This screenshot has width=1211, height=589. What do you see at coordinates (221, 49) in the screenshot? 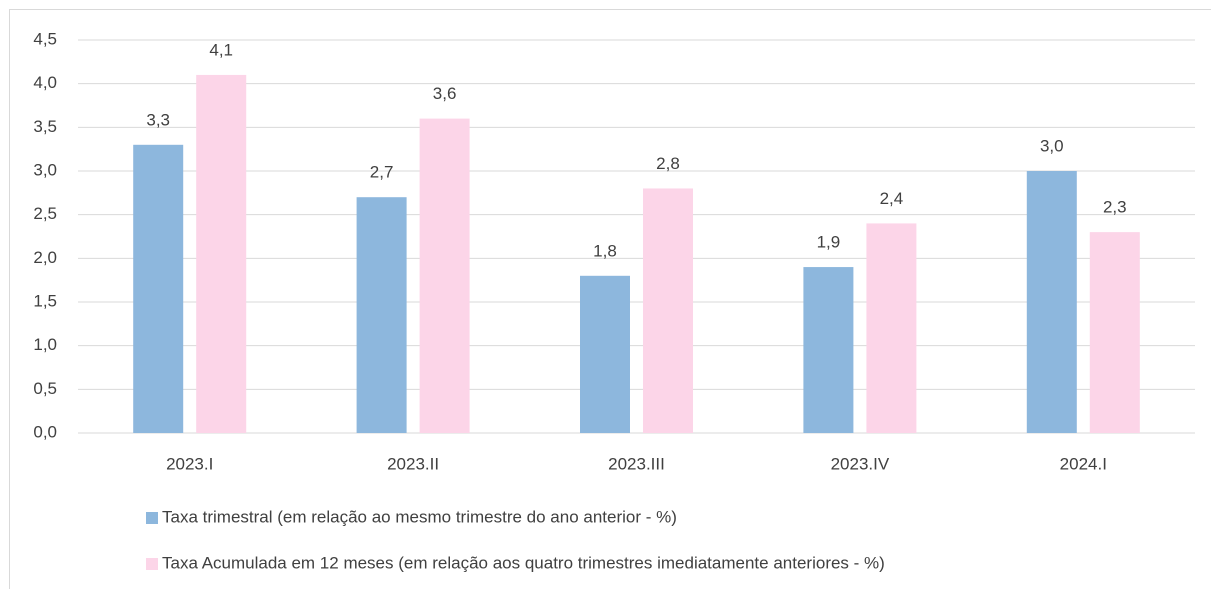
I see `data-label: 4,1` at bounding box center [221, 49].